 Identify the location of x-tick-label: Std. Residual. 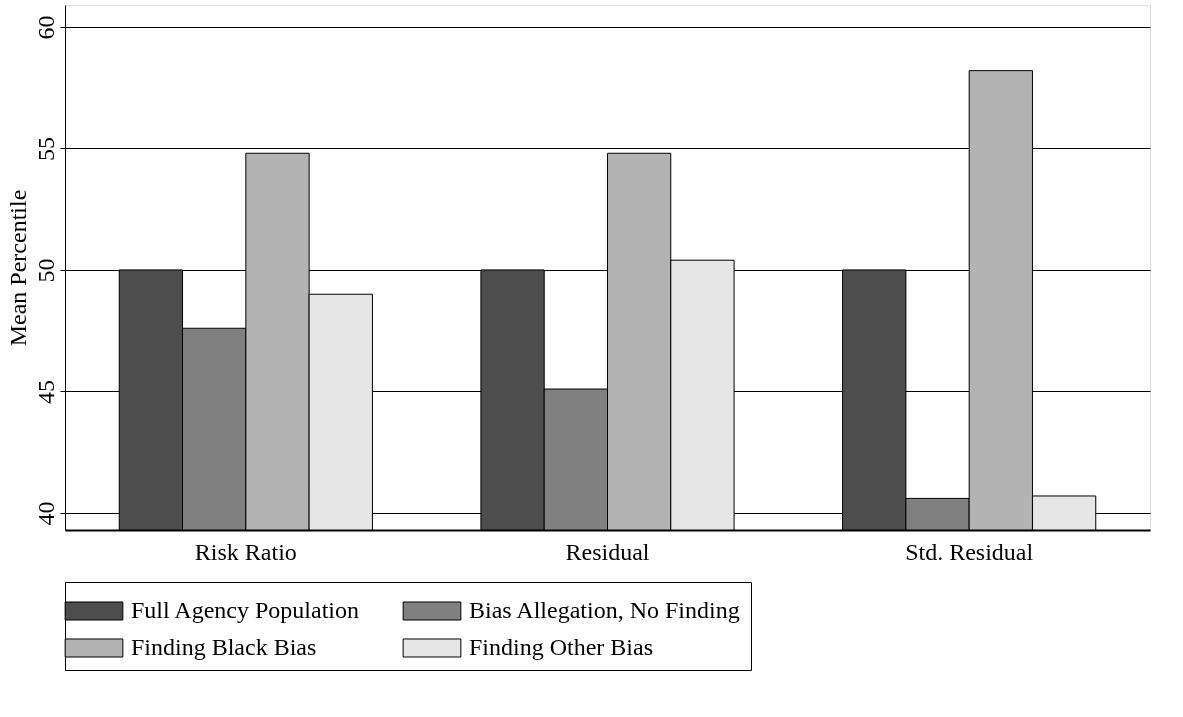
(969, 551).